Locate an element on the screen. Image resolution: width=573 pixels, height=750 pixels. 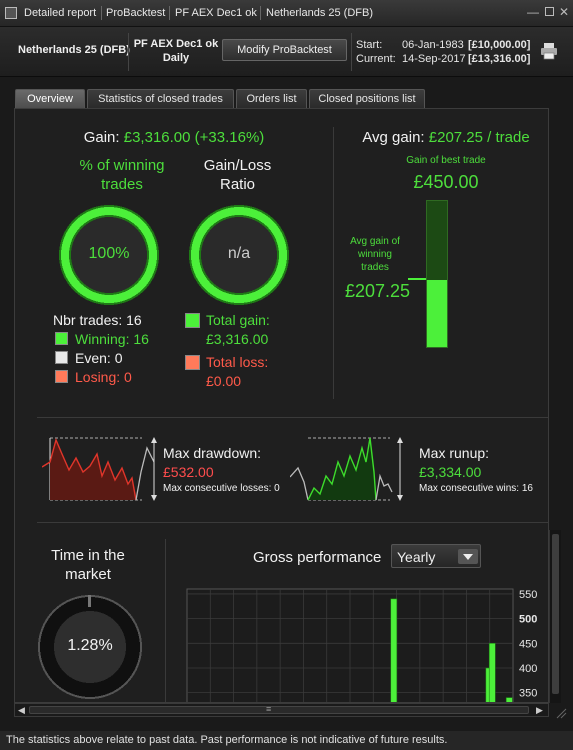
current-date: 14-Sep-2017 is located at coordinates (434, 59).